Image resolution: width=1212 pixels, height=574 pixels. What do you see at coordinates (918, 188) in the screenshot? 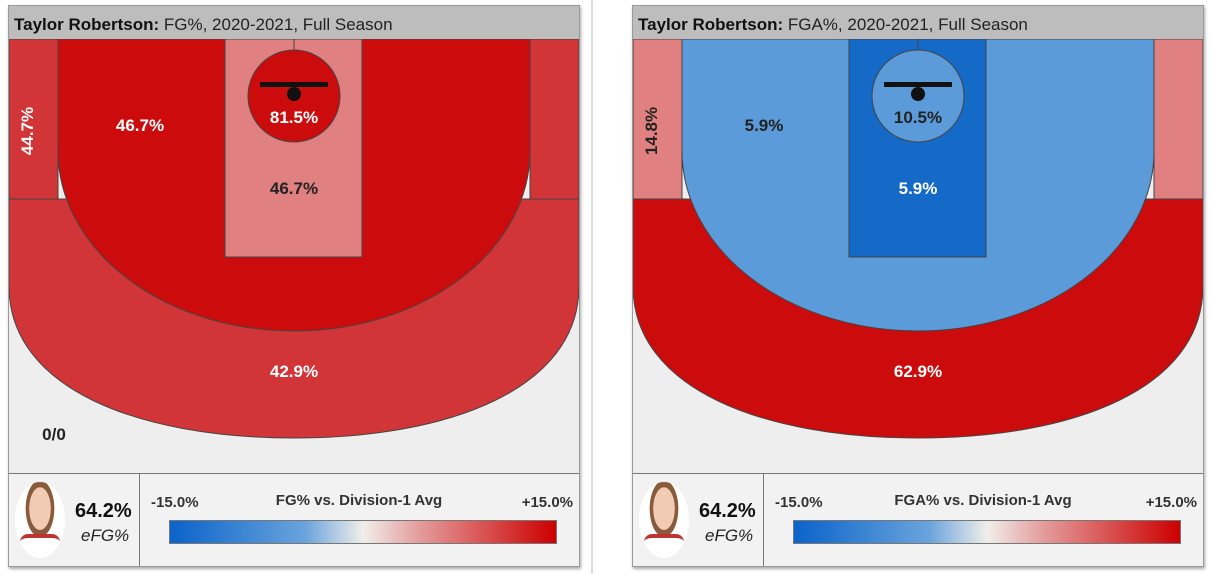
I see `paint-label: 5.9%` at bounding box center [918, 188].